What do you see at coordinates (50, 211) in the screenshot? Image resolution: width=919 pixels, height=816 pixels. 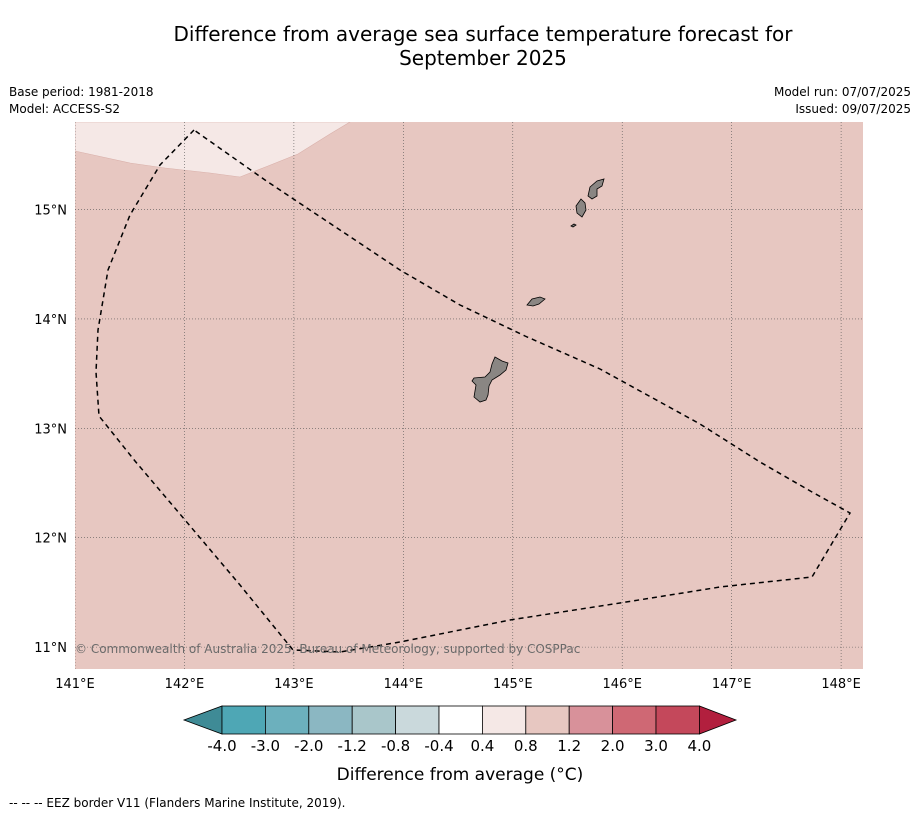 I see `latitude-tick-label: 15°N` at bounding box center [50, 211].